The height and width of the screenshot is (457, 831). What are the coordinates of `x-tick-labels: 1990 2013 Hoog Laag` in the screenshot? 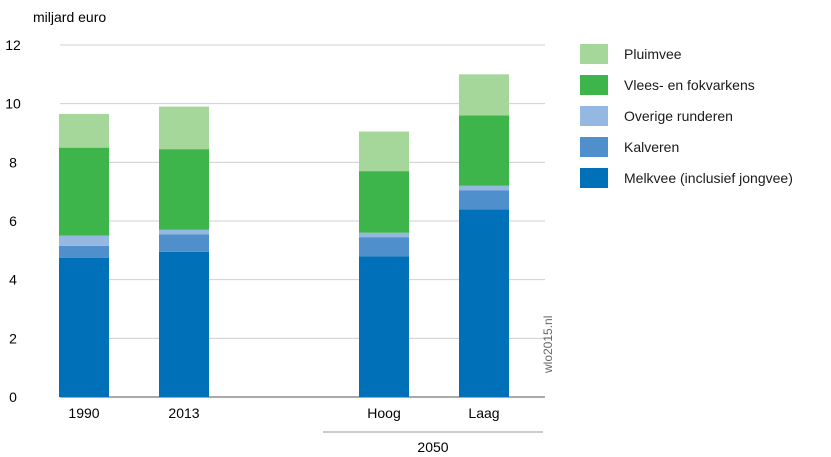 It's located at (283, 413).